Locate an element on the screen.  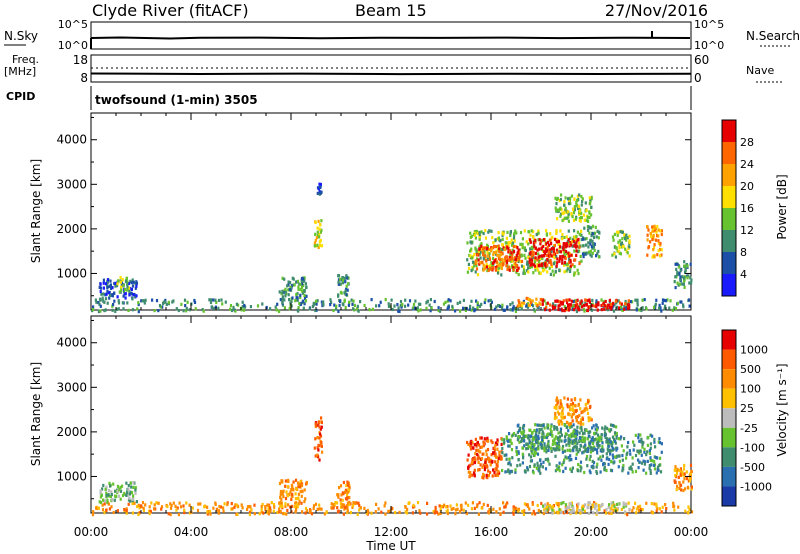
y-tick-label: 2000 is located at coordinates (71, 432).